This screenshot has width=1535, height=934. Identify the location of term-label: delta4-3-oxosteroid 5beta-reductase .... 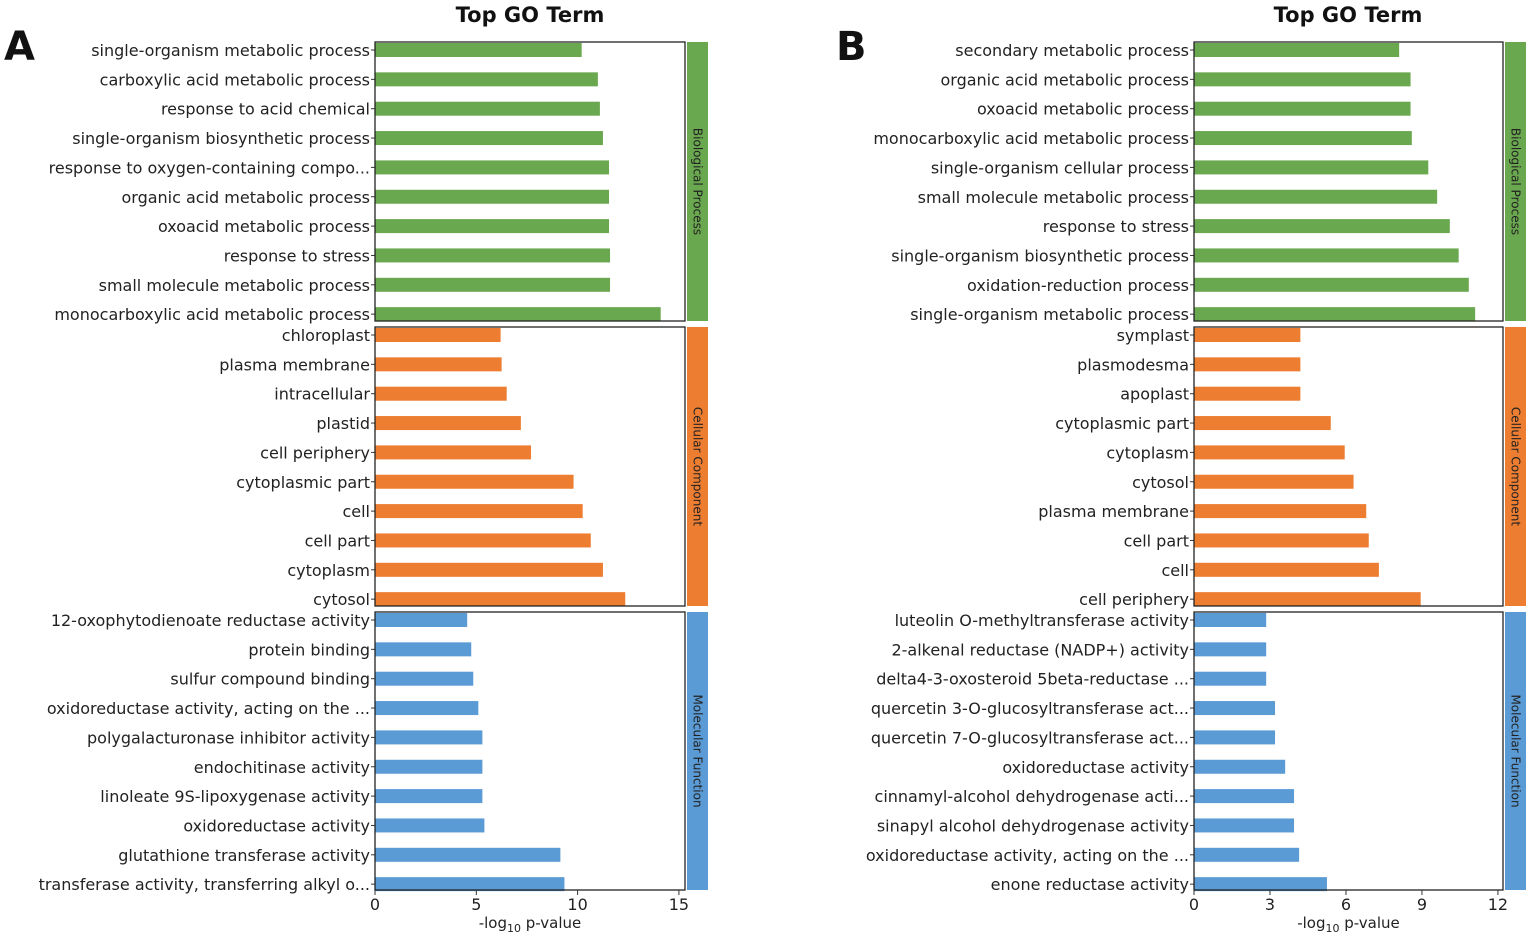
(1032, 679).